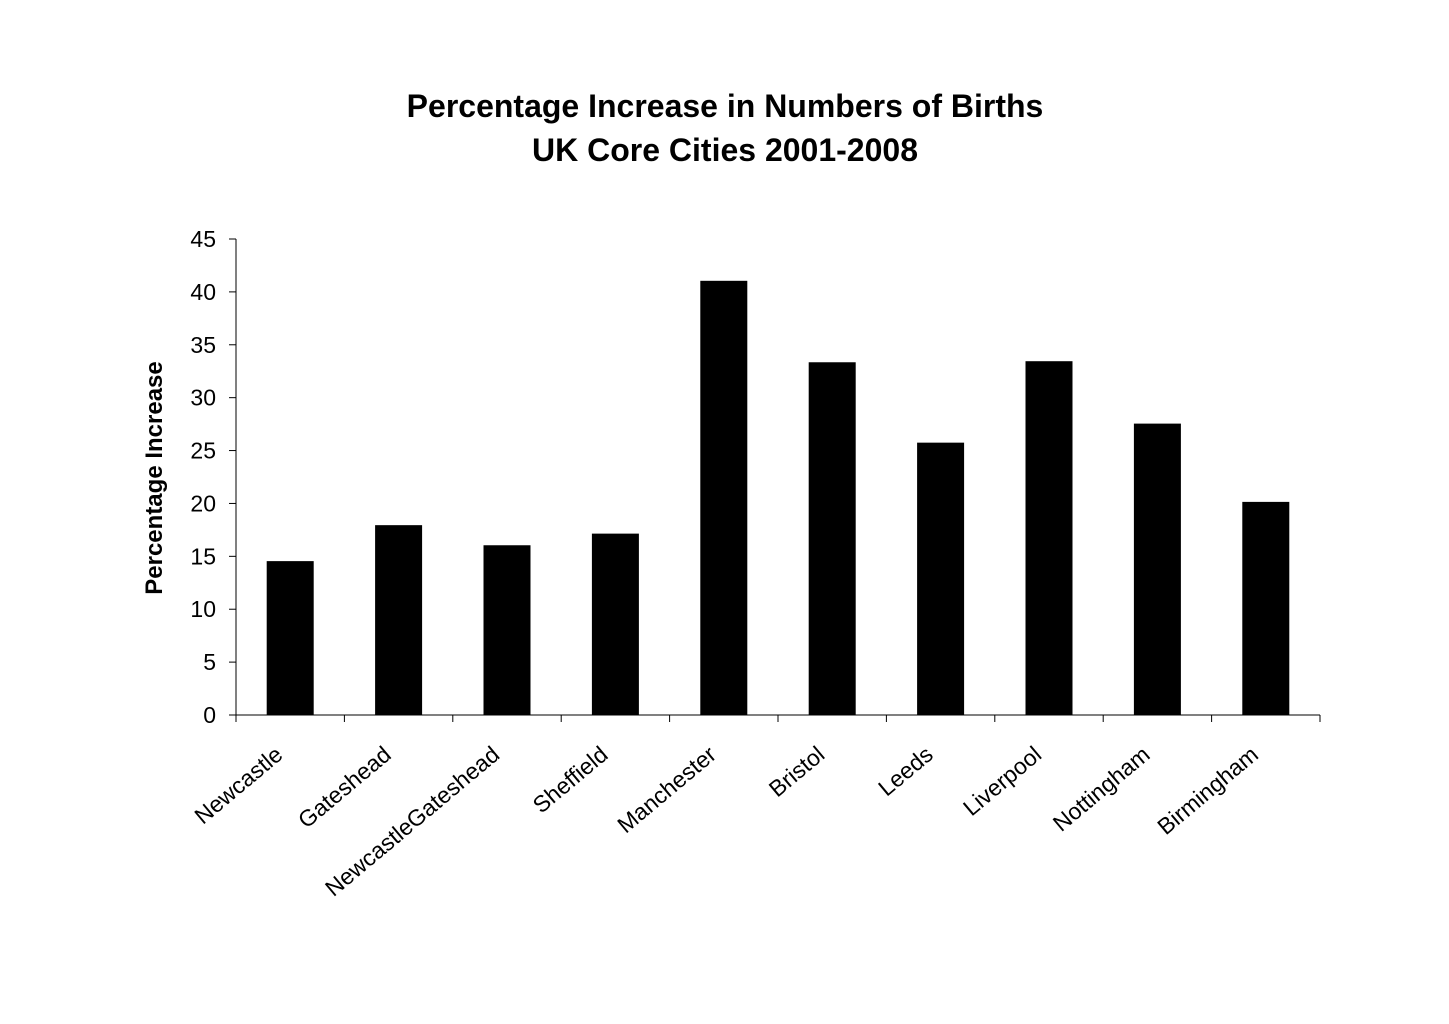  Describe the element at coordinates (905, 771) in the screenshot. I see `x-tick-label: Leeds` at that location.